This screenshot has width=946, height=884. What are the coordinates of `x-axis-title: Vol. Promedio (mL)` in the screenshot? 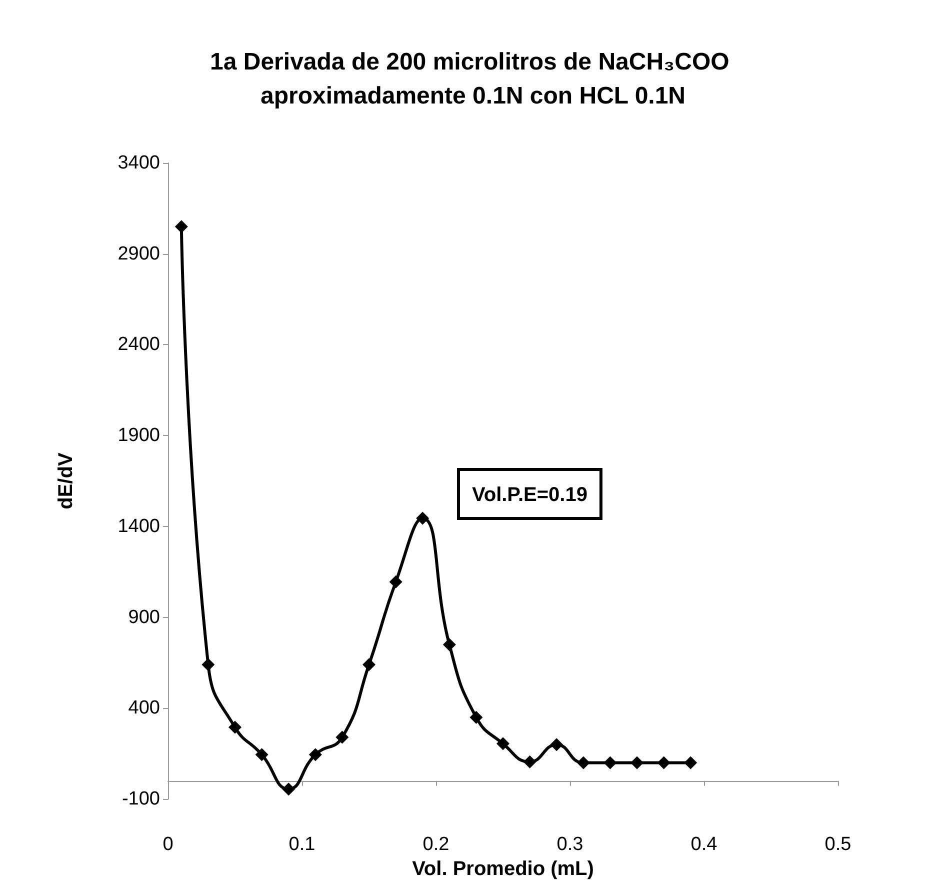 It's located at (503, 869).